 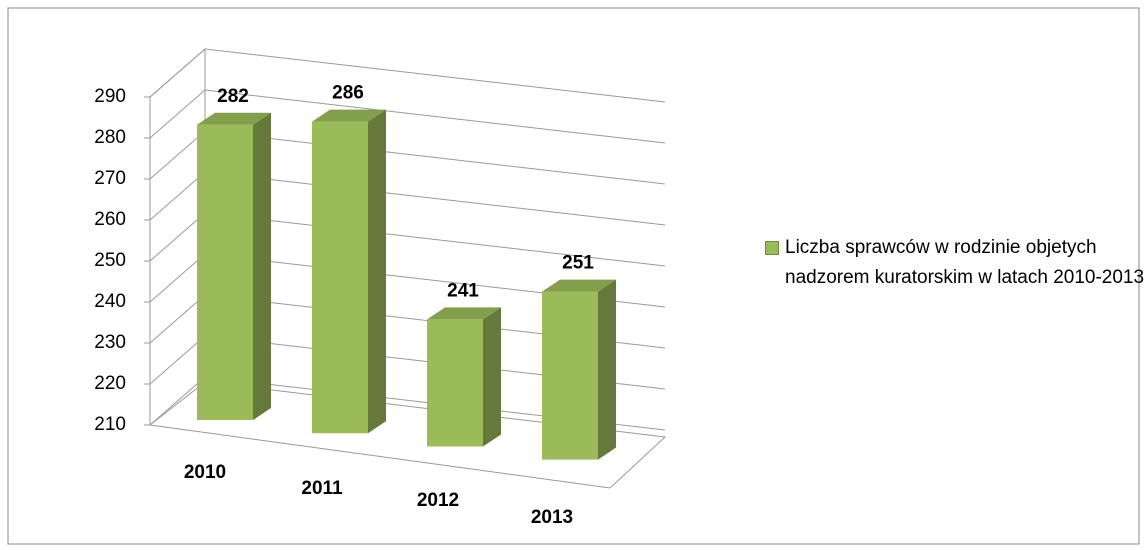 What do you see at coordinates (110, 301) in the screenshot?
I see `y-tick-label: 240` at bounding box center [110, 301].